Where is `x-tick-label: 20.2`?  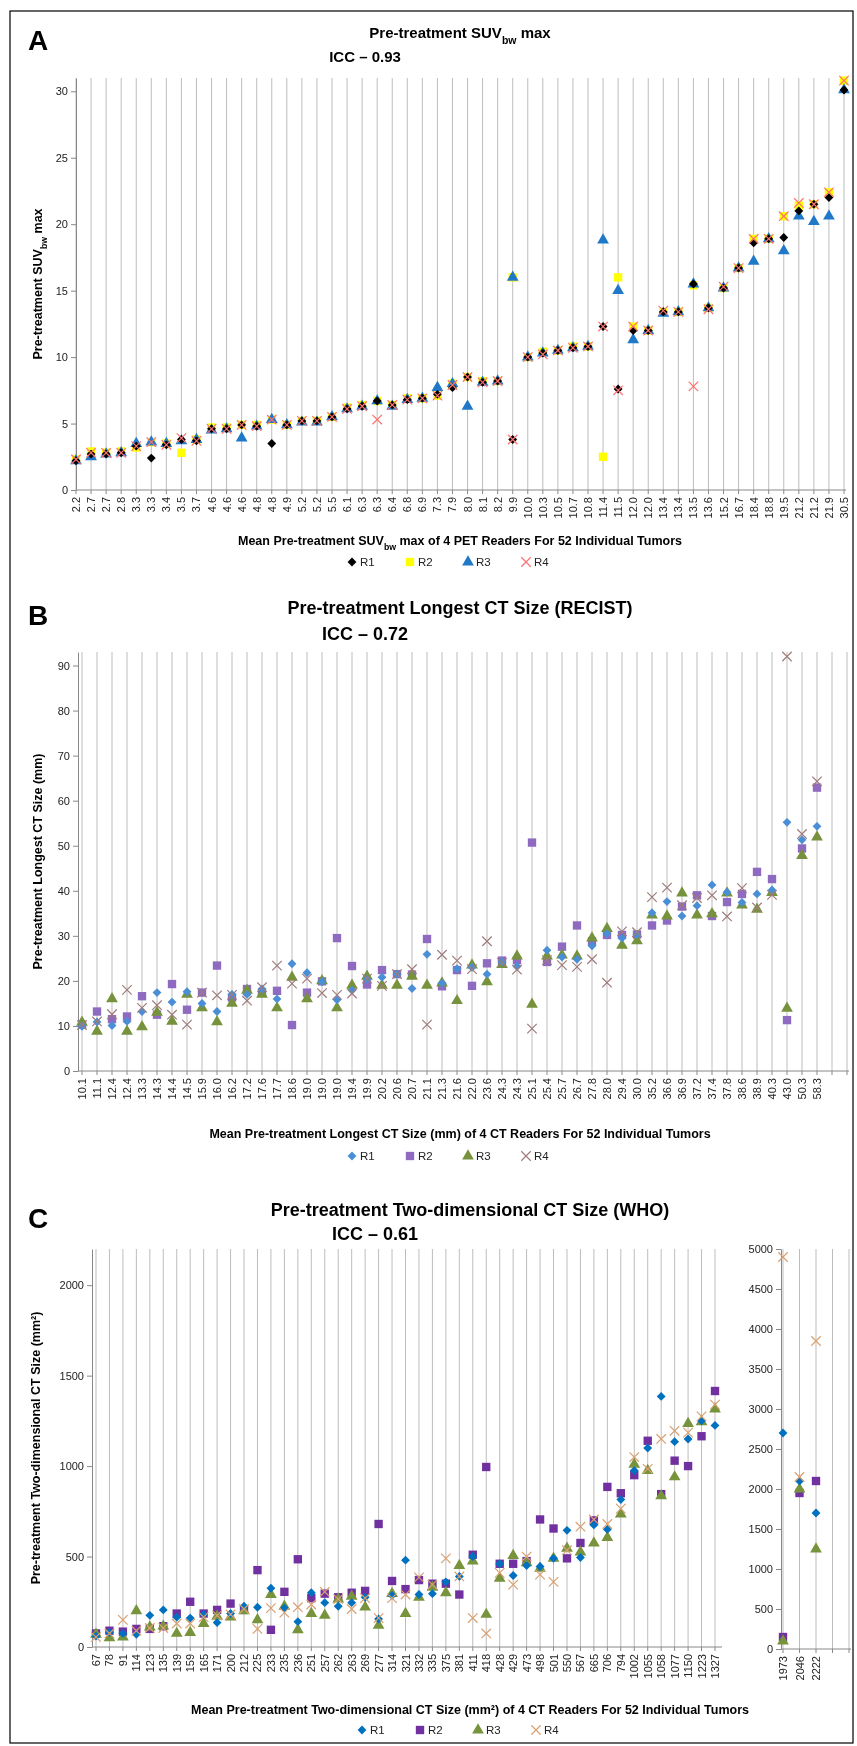
x-tick-label: 20.2 is located at coordinates (382, 1089).